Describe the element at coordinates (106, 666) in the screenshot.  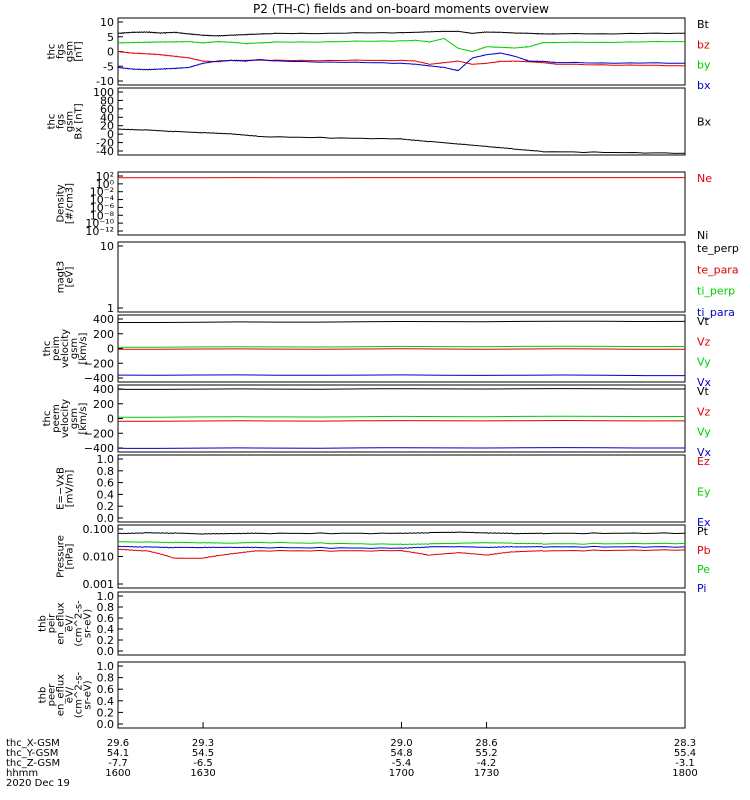
I see `y-tick-label: 1.0` at that location.